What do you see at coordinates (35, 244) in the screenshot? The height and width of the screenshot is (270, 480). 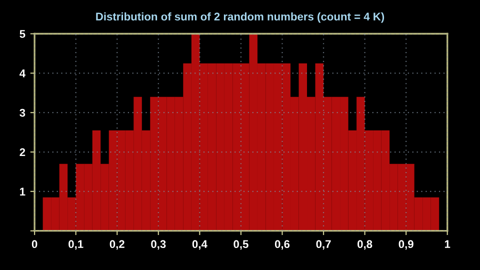 I see `x-tick-label: 0` at bounding box center [35, 244].